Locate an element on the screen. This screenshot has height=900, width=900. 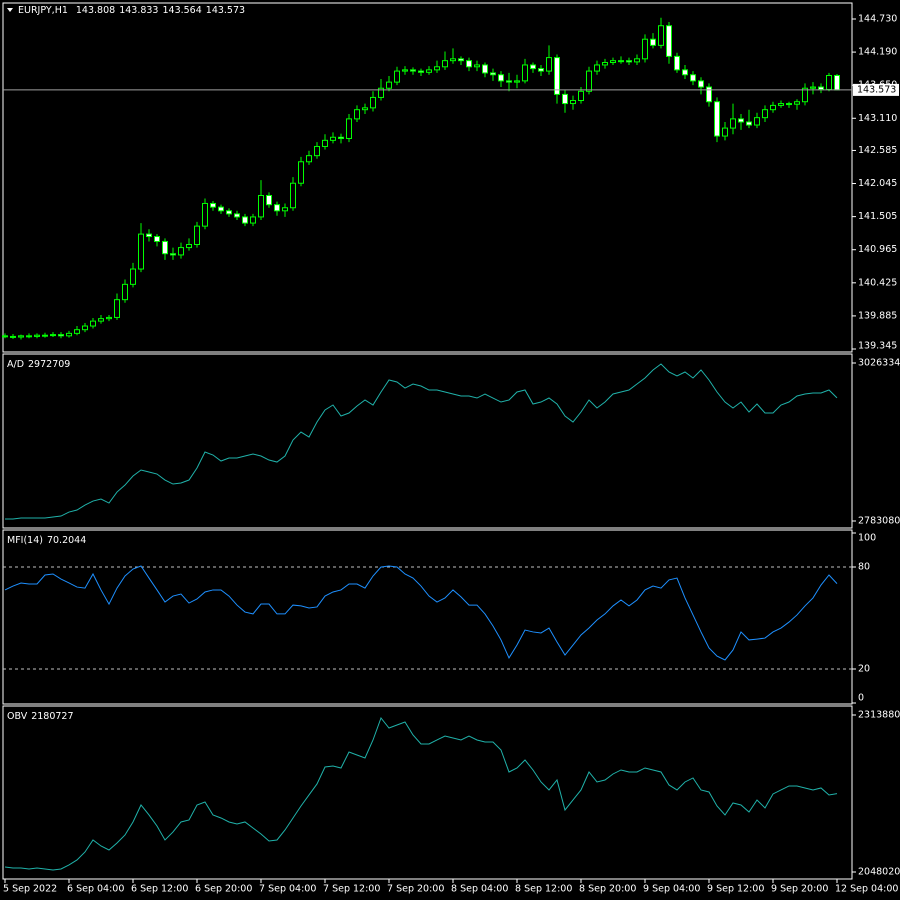
dropdown-arrow is located at coordinates (10, 10).